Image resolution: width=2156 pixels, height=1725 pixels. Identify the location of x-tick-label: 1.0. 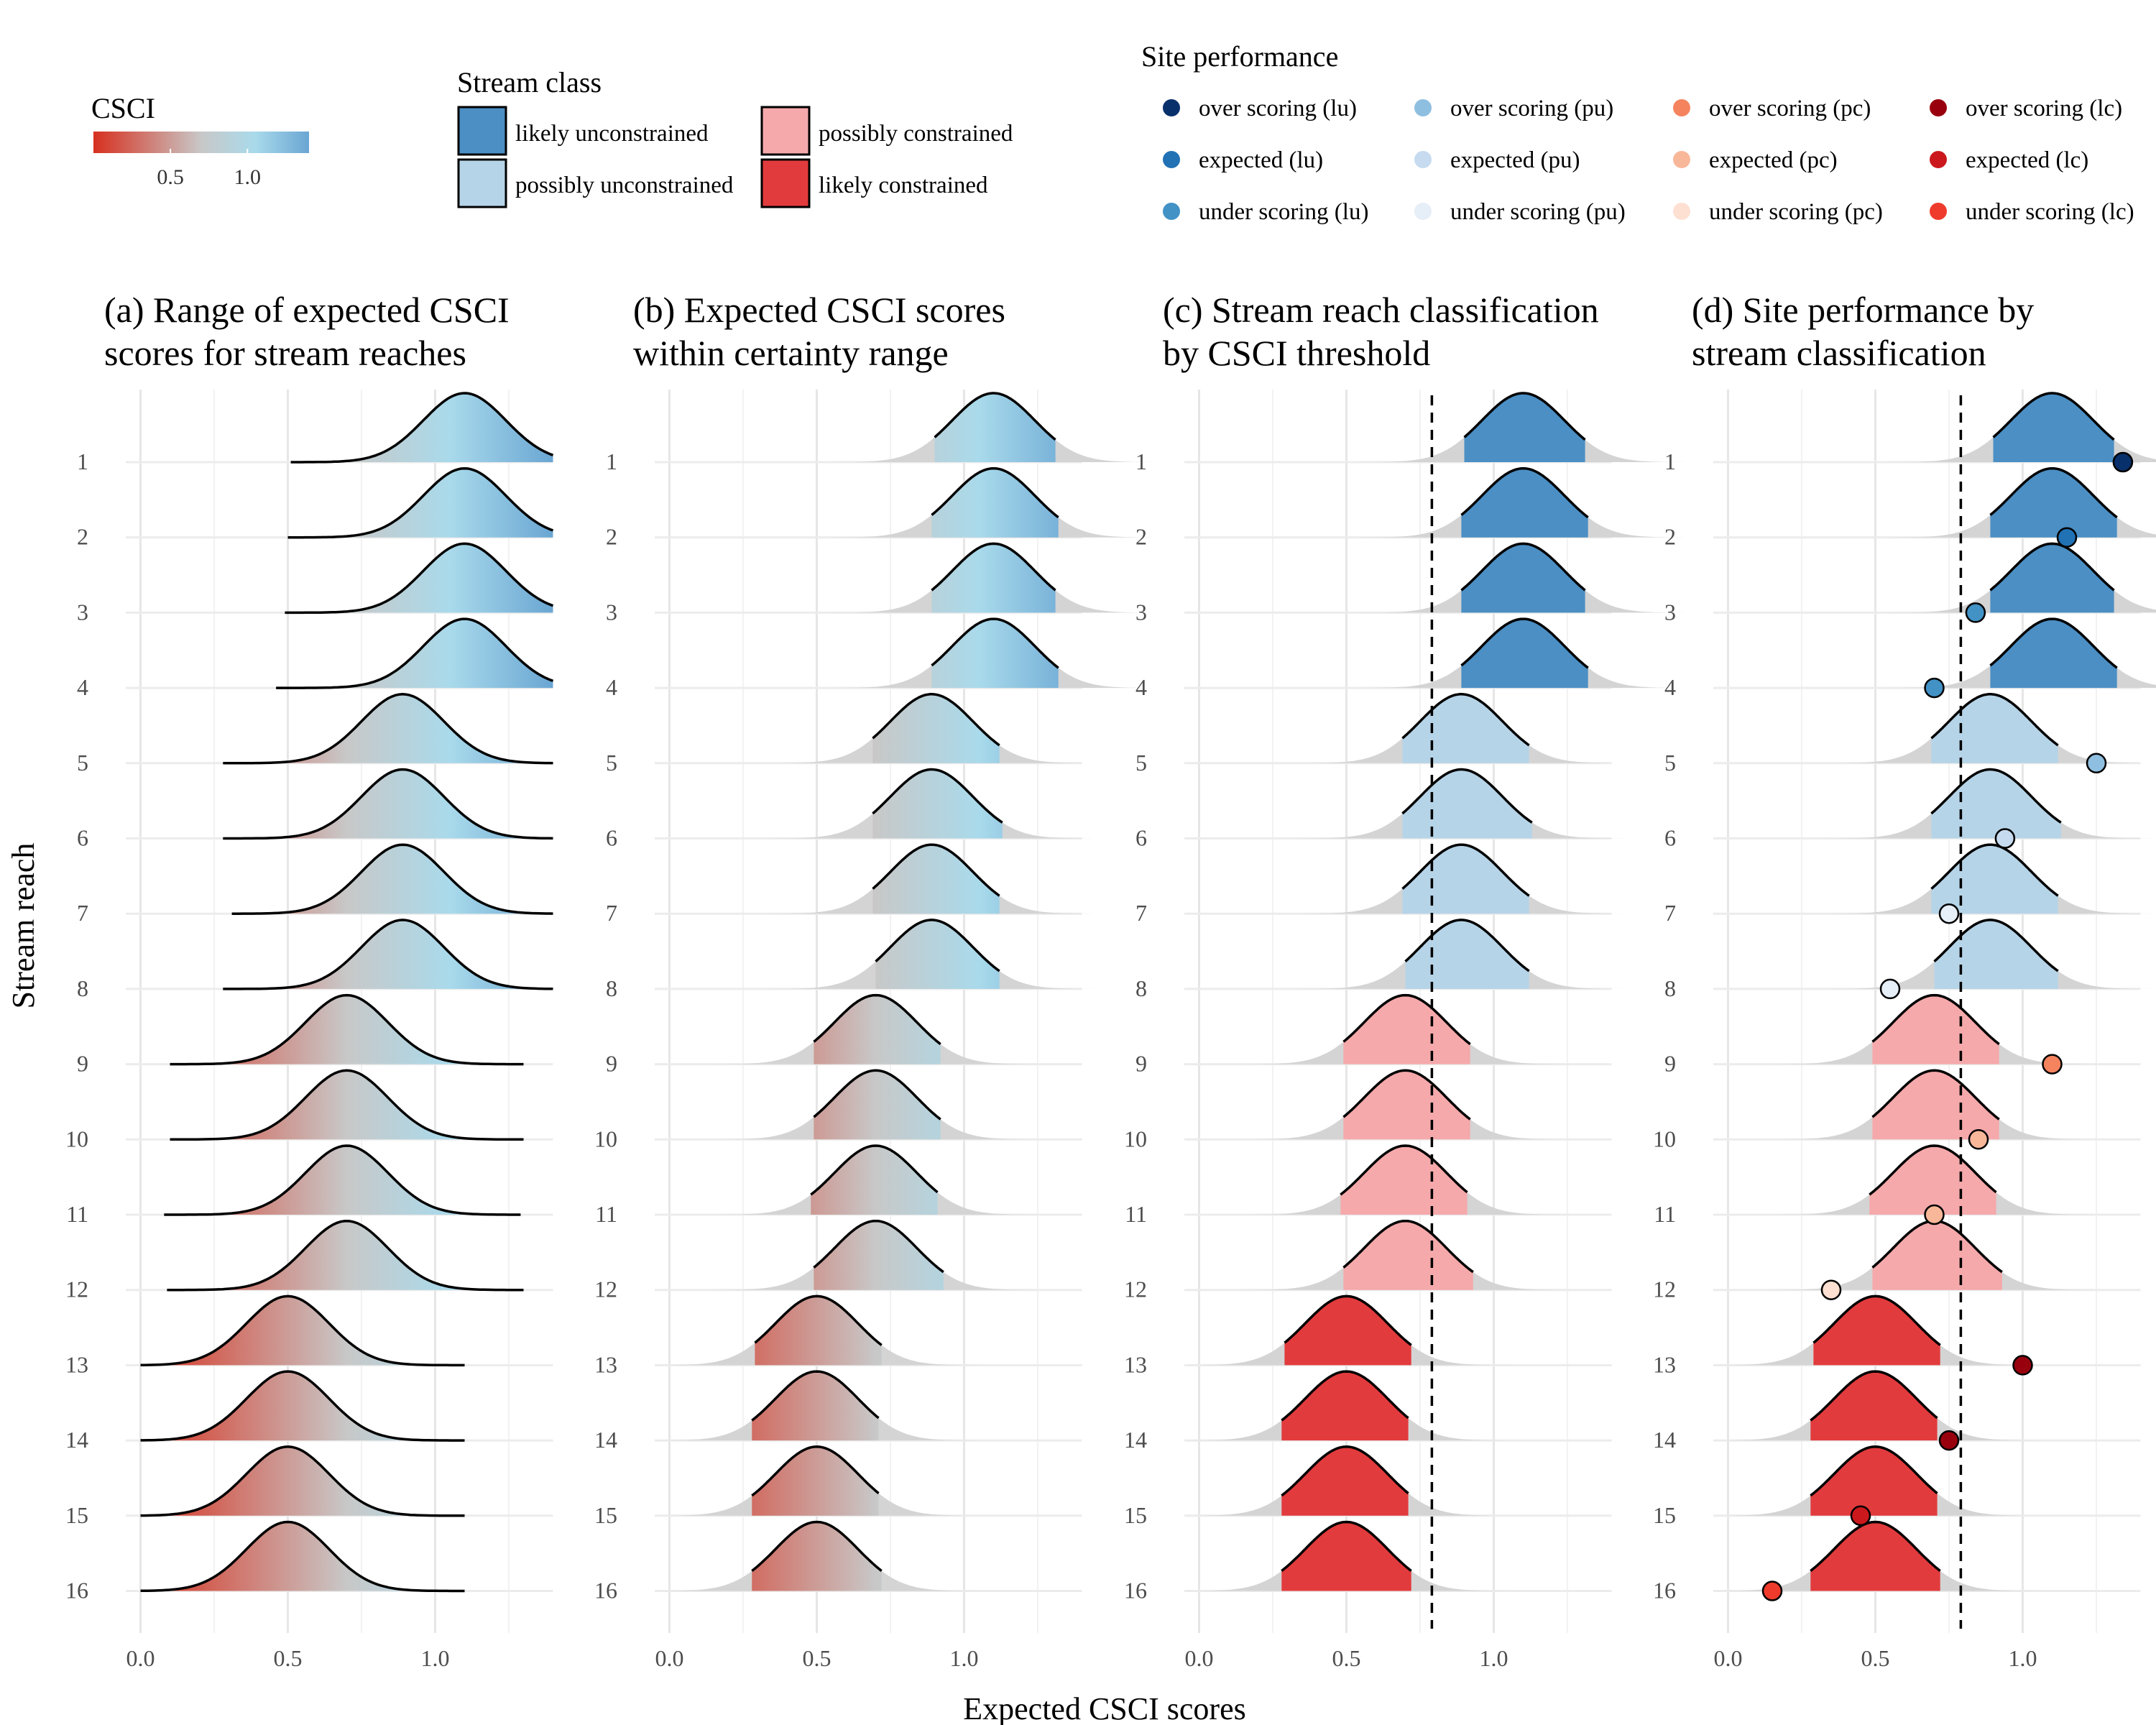
(2023, 1658).